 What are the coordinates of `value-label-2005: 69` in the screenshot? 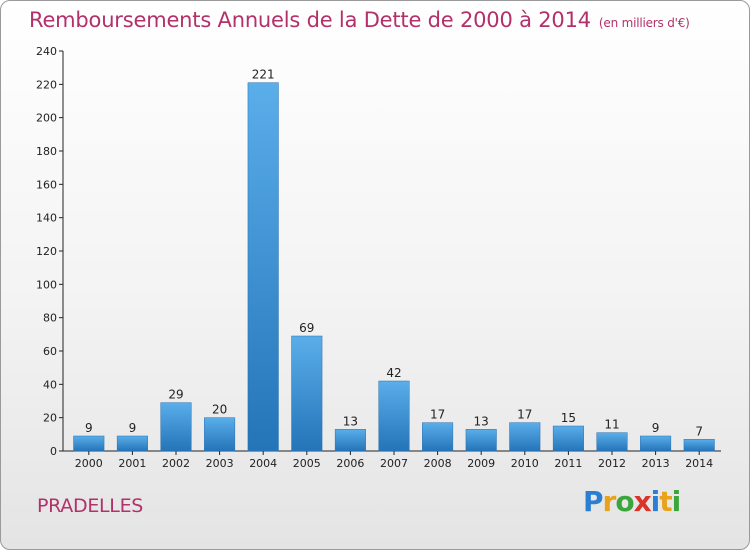 It's located at (306, 328).